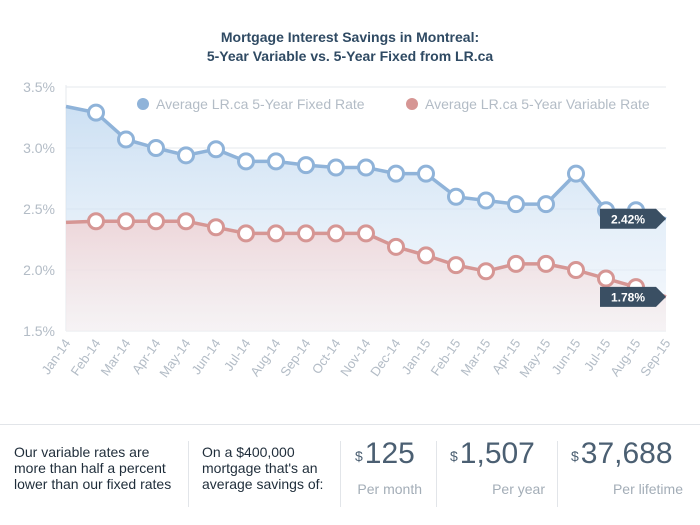  What do you see at coordinates (39, 87) in the screenshot?
I see `y-tick-label: 3.5%` at bounding box center [39, 87].